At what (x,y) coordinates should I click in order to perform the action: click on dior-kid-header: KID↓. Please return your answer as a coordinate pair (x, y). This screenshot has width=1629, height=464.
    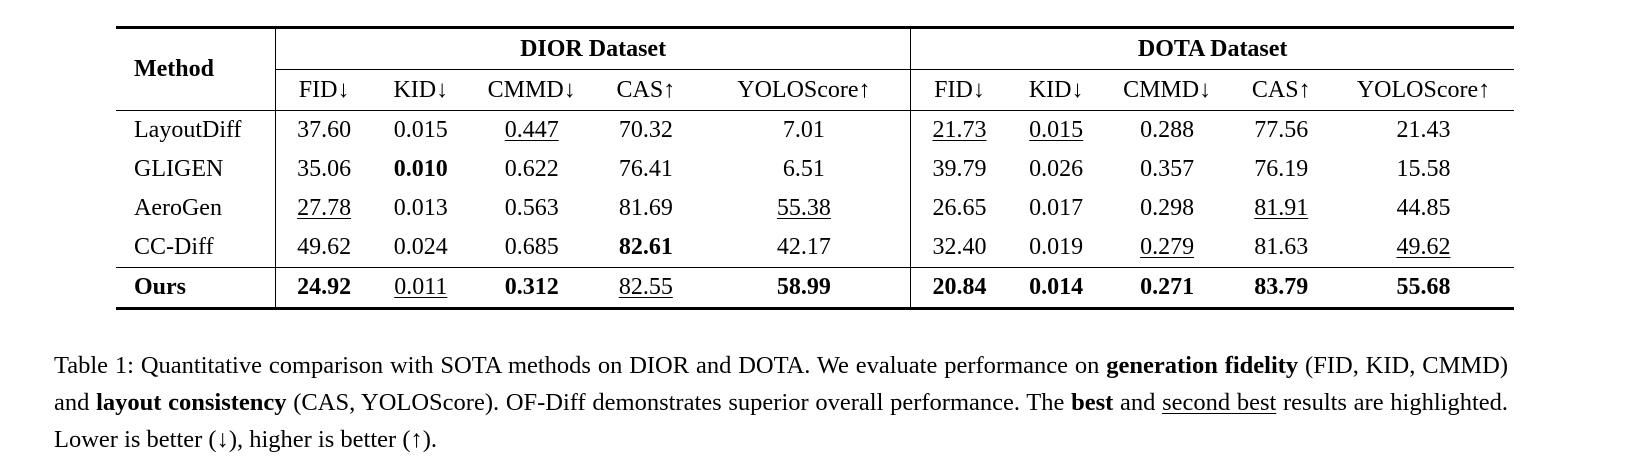
    Looking at the image, I should click on (421, 90).